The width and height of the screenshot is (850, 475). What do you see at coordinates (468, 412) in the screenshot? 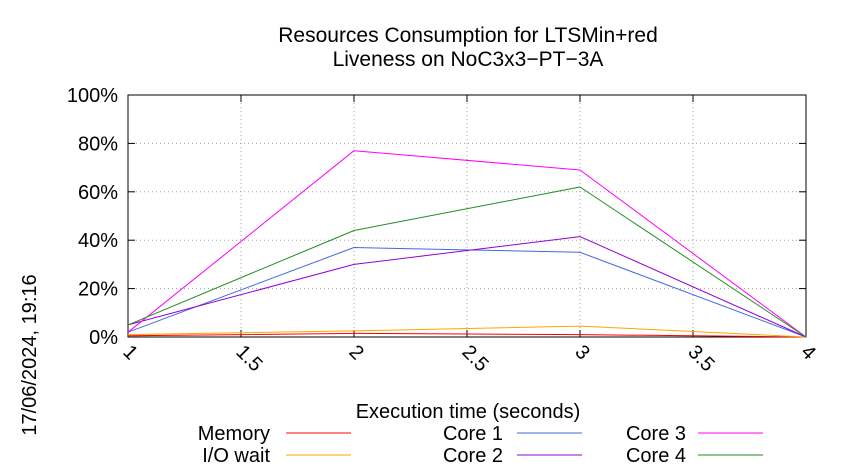
I see `x-axis-label: Execution time (seconds)` at bounding box center [468, 412].